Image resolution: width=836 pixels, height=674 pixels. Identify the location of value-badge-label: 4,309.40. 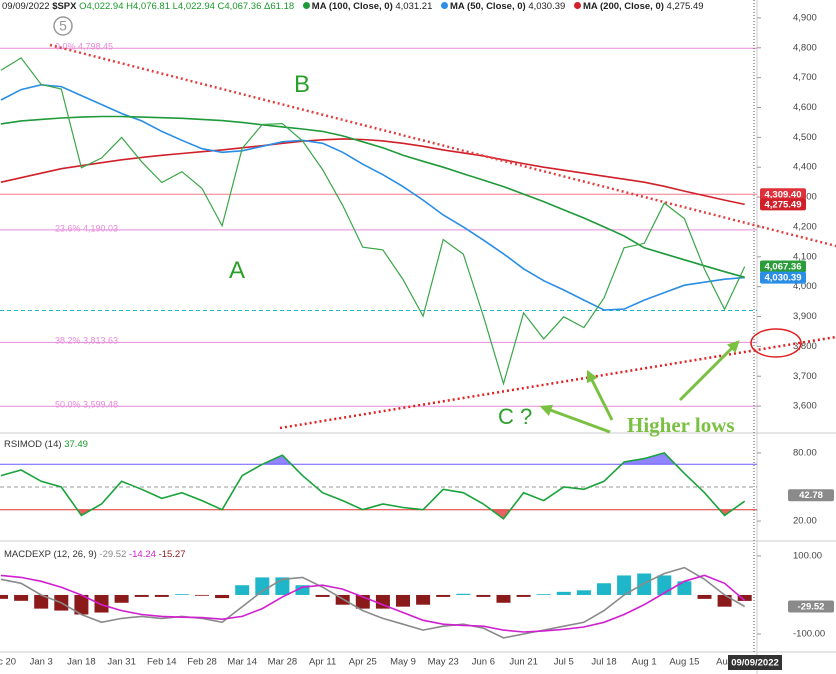
(783, 194).